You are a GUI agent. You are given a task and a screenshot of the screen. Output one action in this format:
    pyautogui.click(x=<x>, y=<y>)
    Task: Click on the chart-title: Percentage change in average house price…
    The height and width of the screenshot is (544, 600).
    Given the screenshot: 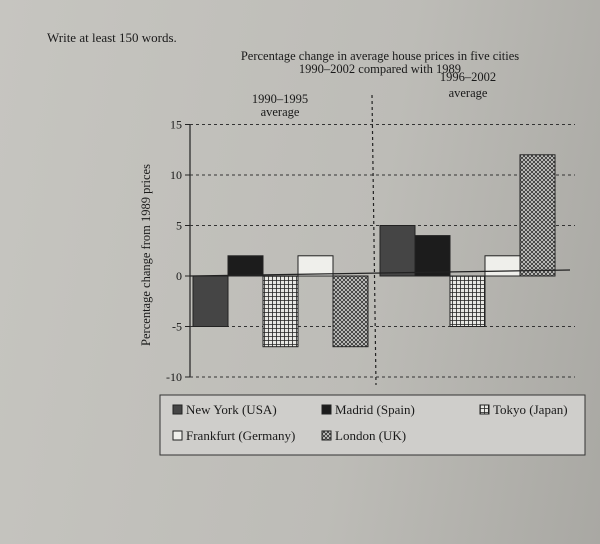 What is the action you would take?
    pyautogui.click(x=380, y=56)
    